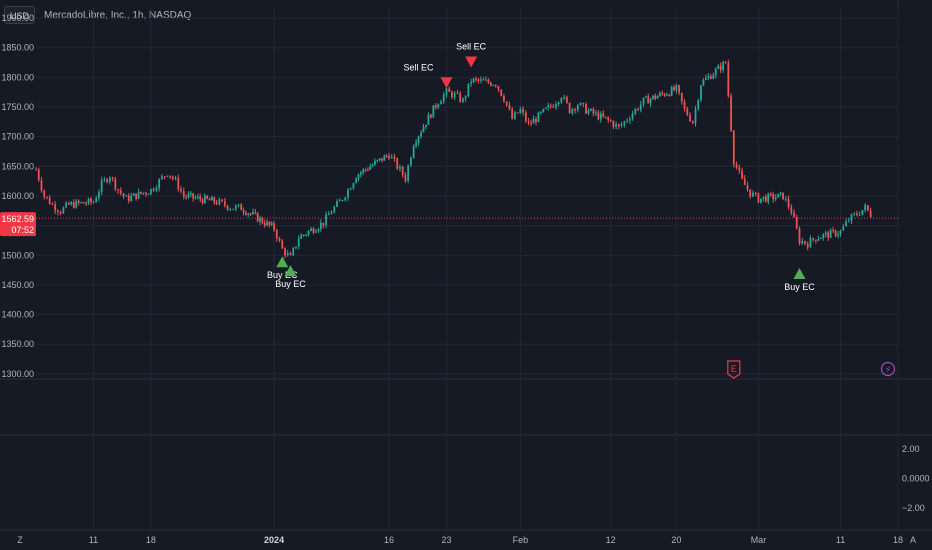  Describe the element at coordinates (811, 369) in the screenshot. I see `event-markers: E ⚡` at that location.